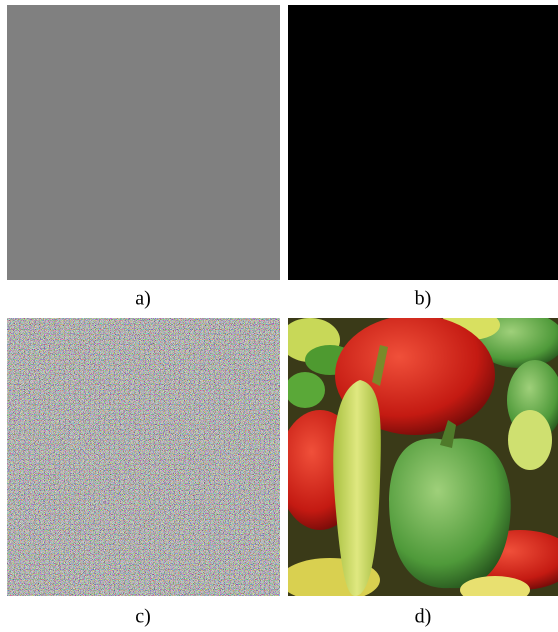  What do you see at coordinates (423, 299) in the screenshot?
I see `panel-label: b)` at bounding box center [423, 299].